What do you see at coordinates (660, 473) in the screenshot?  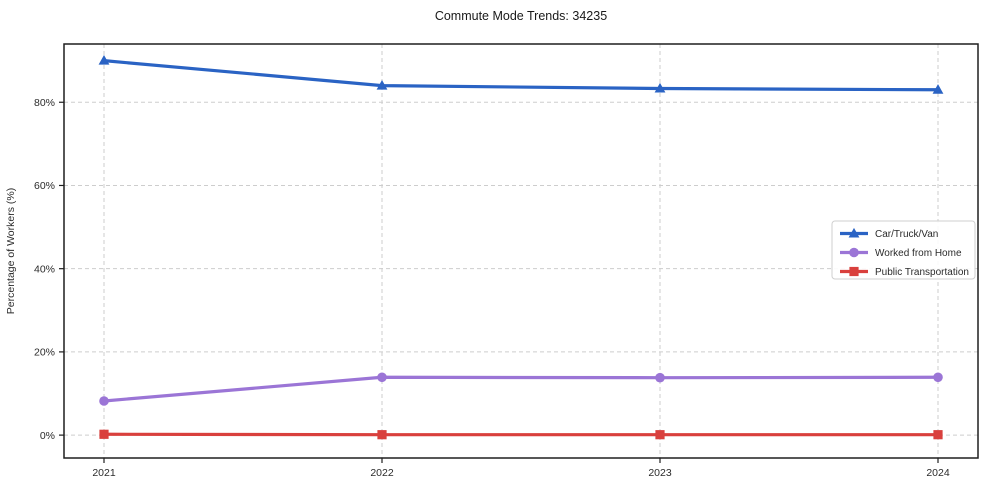 I see `x-tick-label: 2023` at bounding box center [660, 473].